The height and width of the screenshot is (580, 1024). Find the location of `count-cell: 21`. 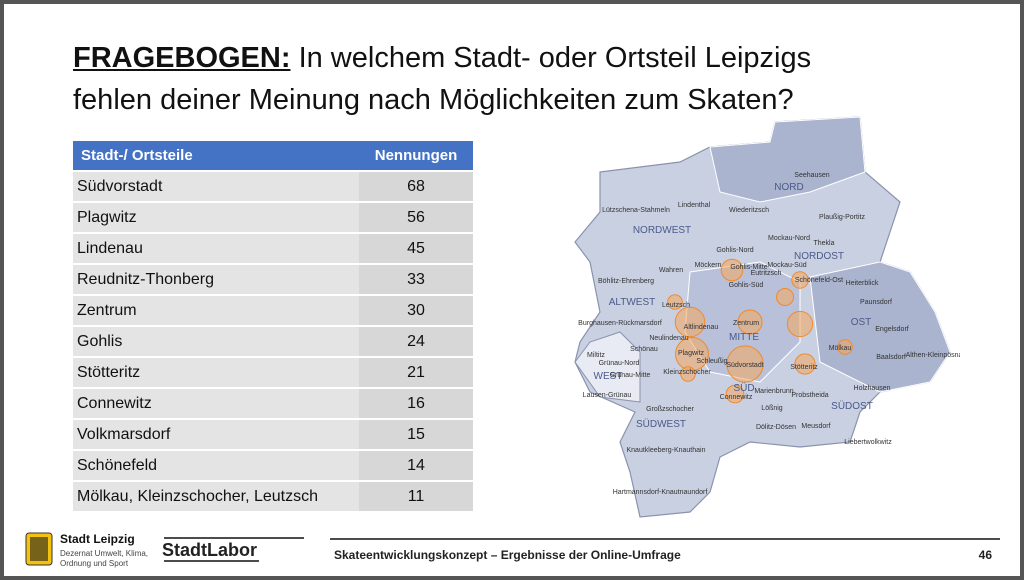

count-cell: 21 is located at coordinates (416, 372).